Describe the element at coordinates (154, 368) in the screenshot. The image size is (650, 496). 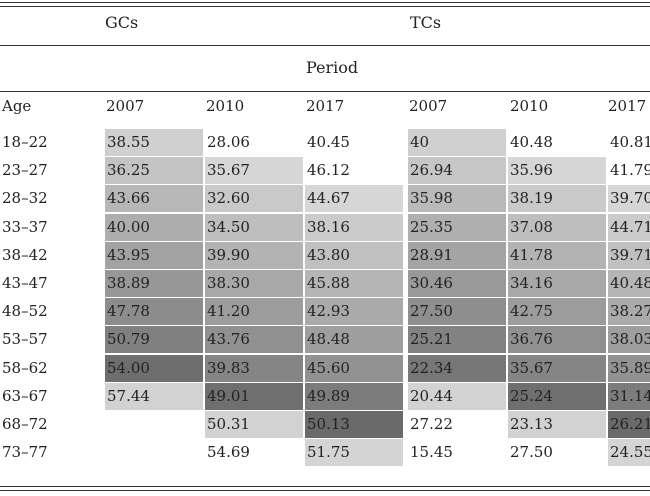
I see `value-cell: 54.00` at that location.